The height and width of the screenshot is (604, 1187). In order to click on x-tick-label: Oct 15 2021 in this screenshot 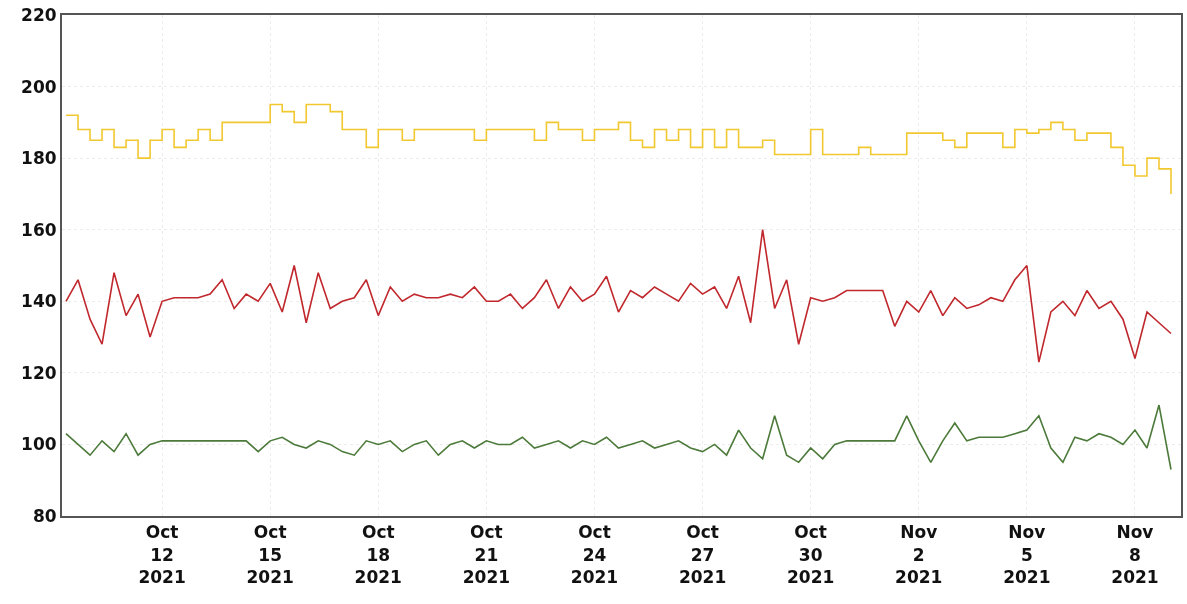, I will do `click(270, 554)`.